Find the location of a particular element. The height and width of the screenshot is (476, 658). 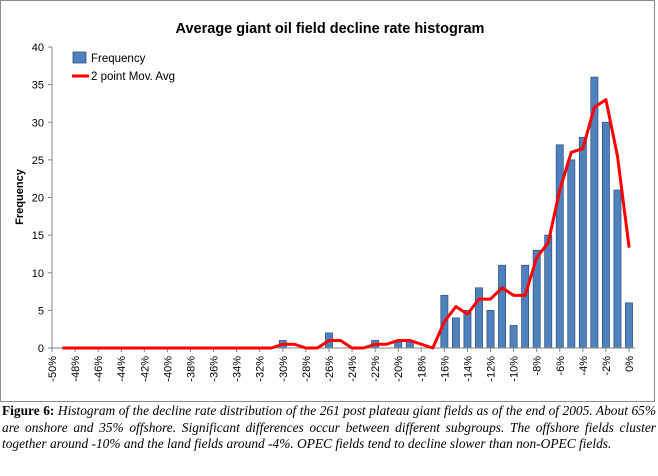

x-tick-label: -20% is located at coordinates (399, 369).